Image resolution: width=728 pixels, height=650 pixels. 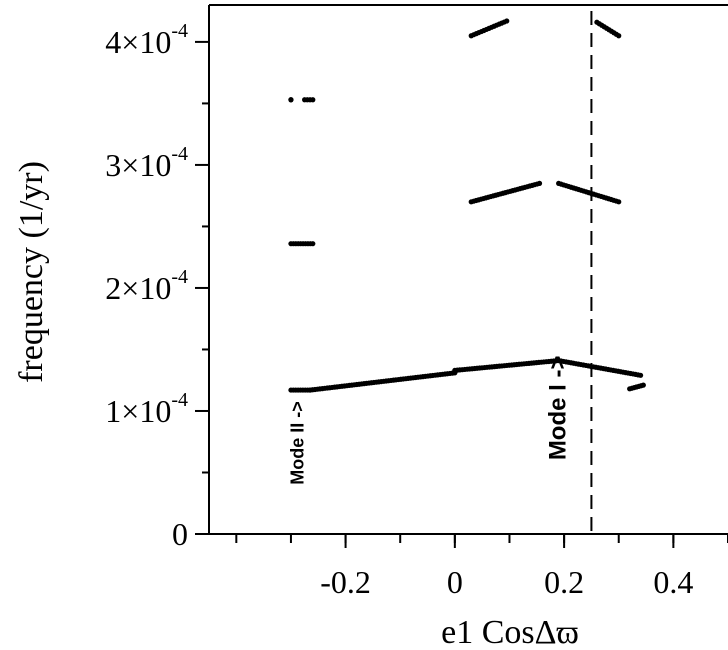 I want to click on y-axis-title: frequency (1/yr), so click(x=31, y=272).